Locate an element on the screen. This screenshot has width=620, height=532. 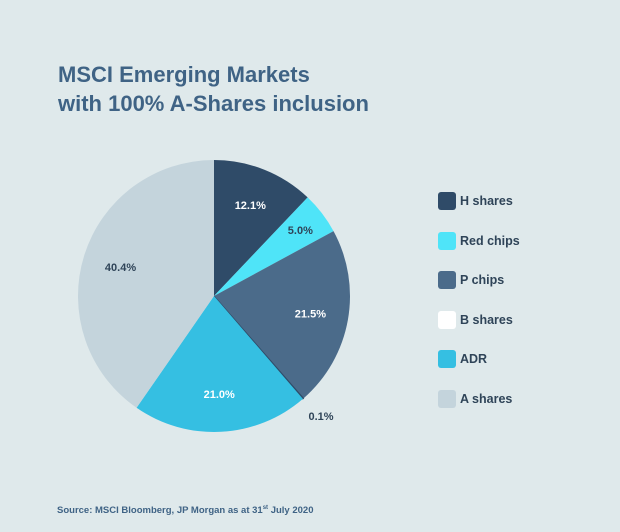
pie-slice-h-shares is located at coordinates (261, 228).